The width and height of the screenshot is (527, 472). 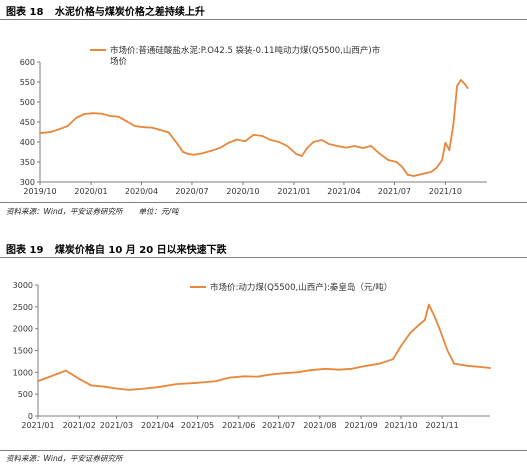 What do you see at coordinates (263, 257) in the screenshot?
I see `figure-19-rule` at bounding box center [263, 257].